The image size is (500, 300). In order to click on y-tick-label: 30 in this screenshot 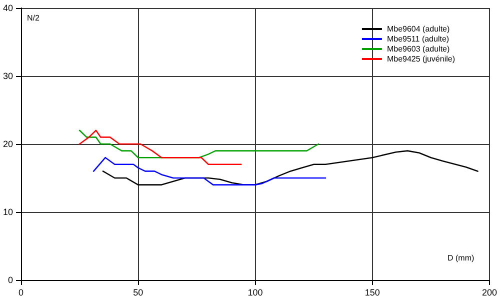, I will do `click(8, 76)`.